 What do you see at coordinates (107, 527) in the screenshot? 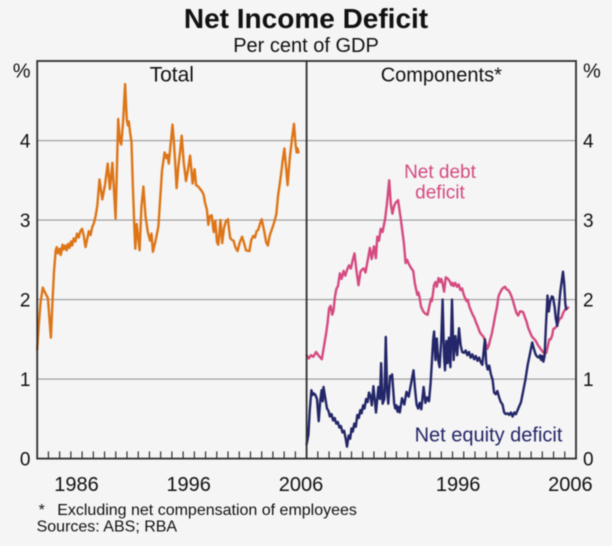
I see `svg-text: Sources: ABS; RBA` at bounding box center [107, 527].